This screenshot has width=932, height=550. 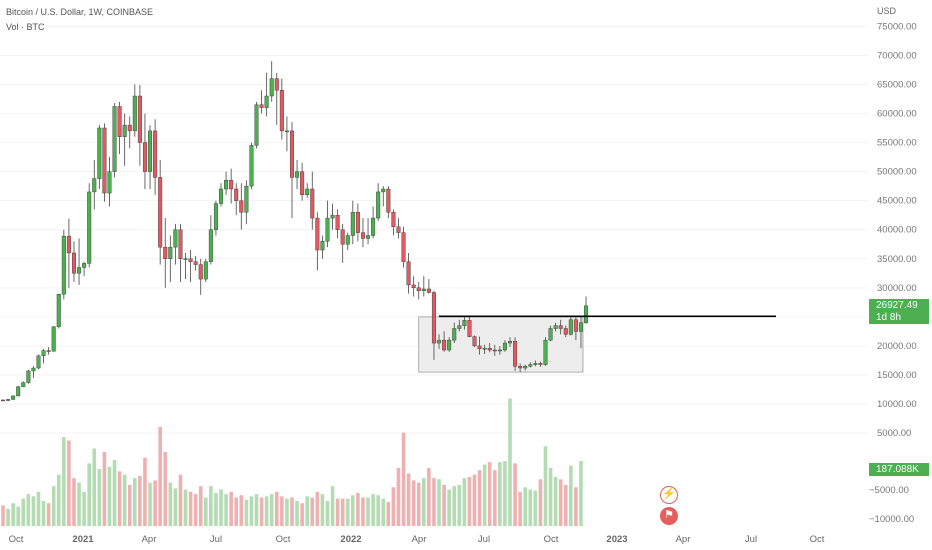 I want to click on y-tick-label: 15000.00, so click(x=897, y=375).